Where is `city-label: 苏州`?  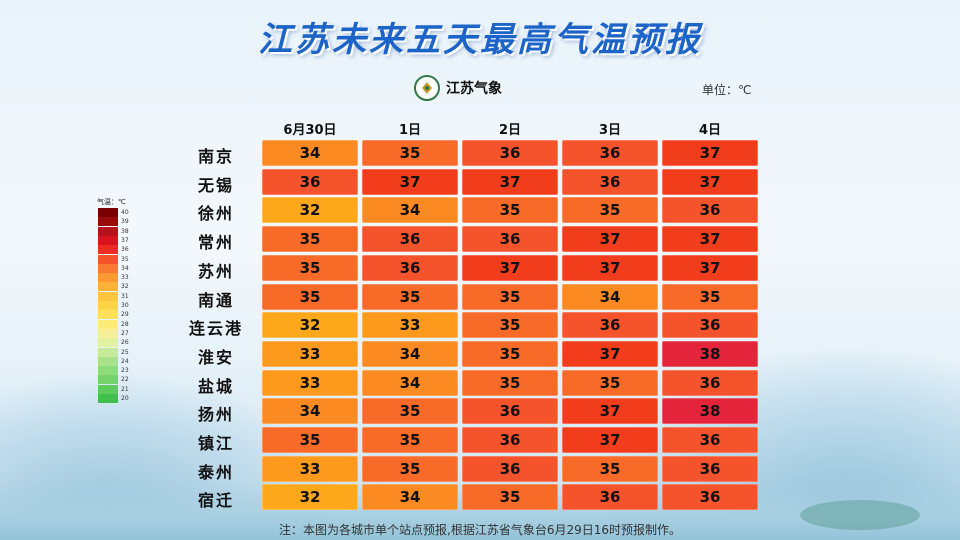
city-label: 苏州 is located at coordinates (215, 271).